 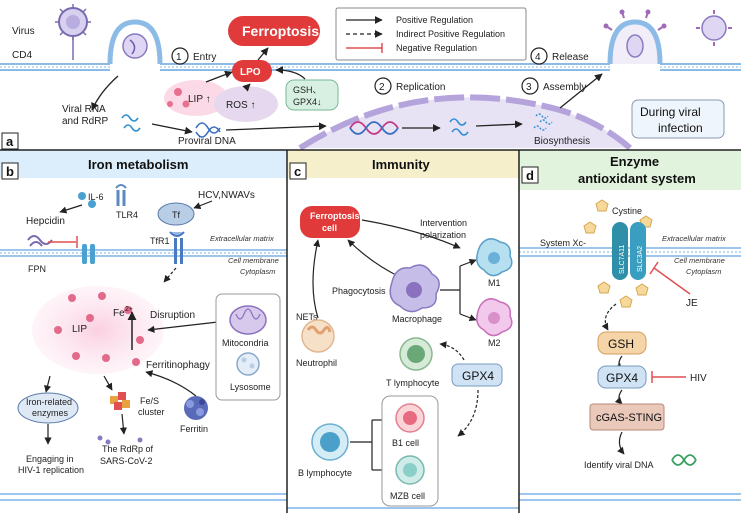 What do you see at coordinates (248, 364) in the screenshot?
I see `lysosome-icon` at bounding box center [248, 364].